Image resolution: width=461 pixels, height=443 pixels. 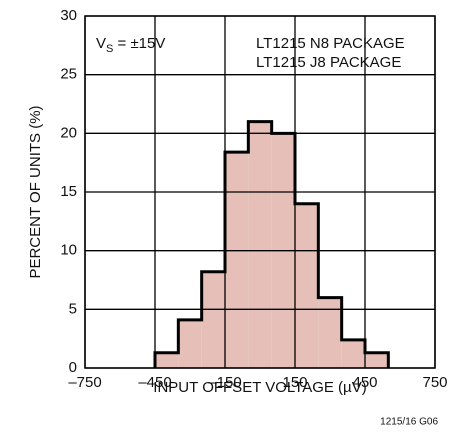 What do you see at coordinates (154, 382) in the screenshot?
I see `x-tick-label: –450` at bounding box center [154, 382].